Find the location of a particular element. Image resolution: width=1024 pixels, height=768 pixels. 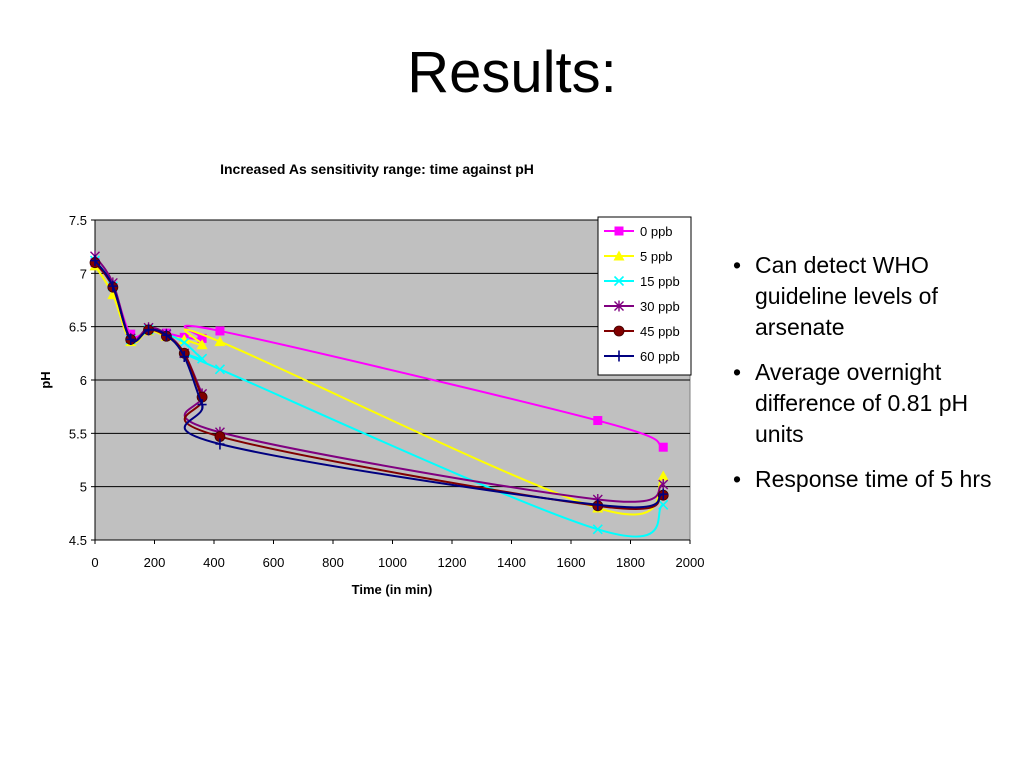

x-tick-label: 1000 is located at coordinates (392, 562).